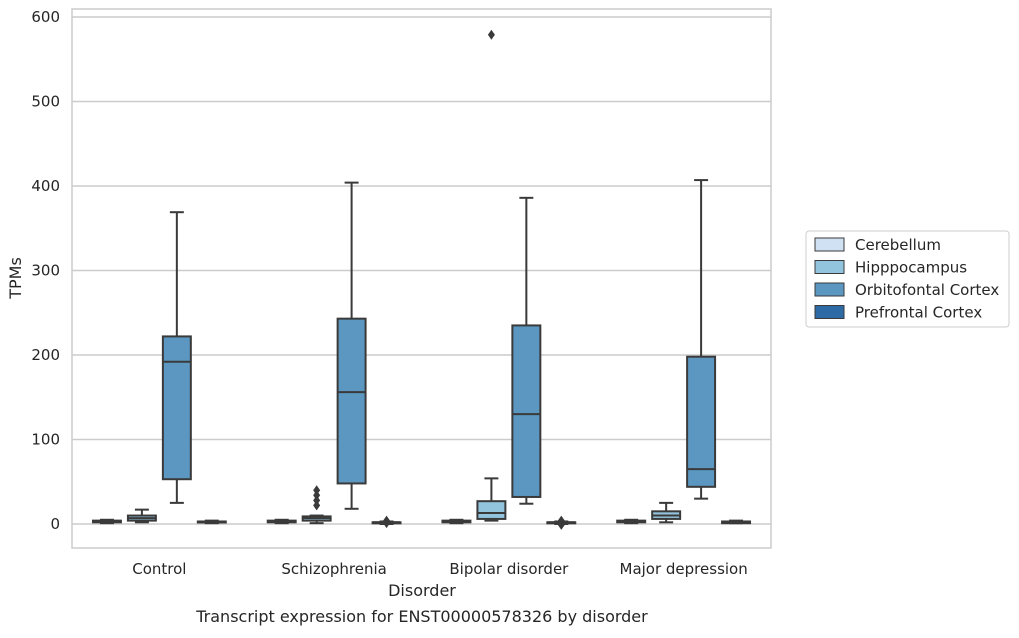  Describe the element at coordinates (45, 17) in the screenshot. I see `y-tick-label: 600` at that location.